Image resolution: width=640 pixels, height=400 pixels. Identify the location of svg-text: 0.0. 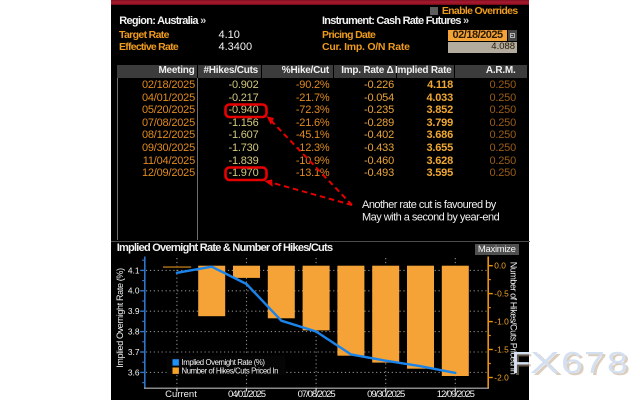
(500, 266).